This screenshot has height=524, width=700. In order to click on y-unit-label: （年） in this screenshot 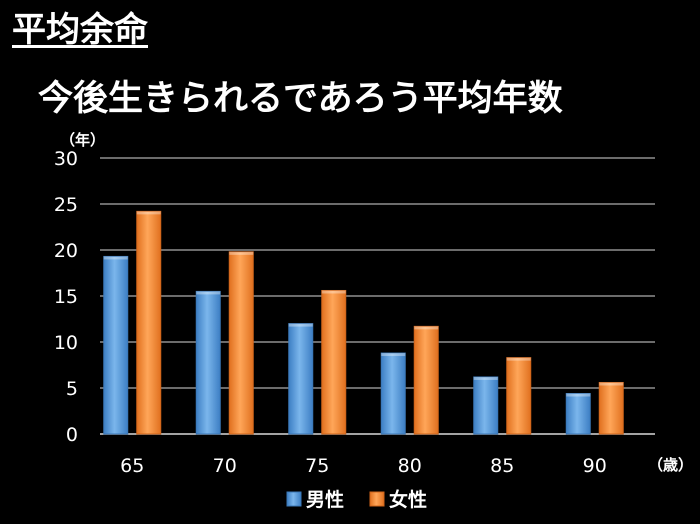, I will do `click(82, 140)`.